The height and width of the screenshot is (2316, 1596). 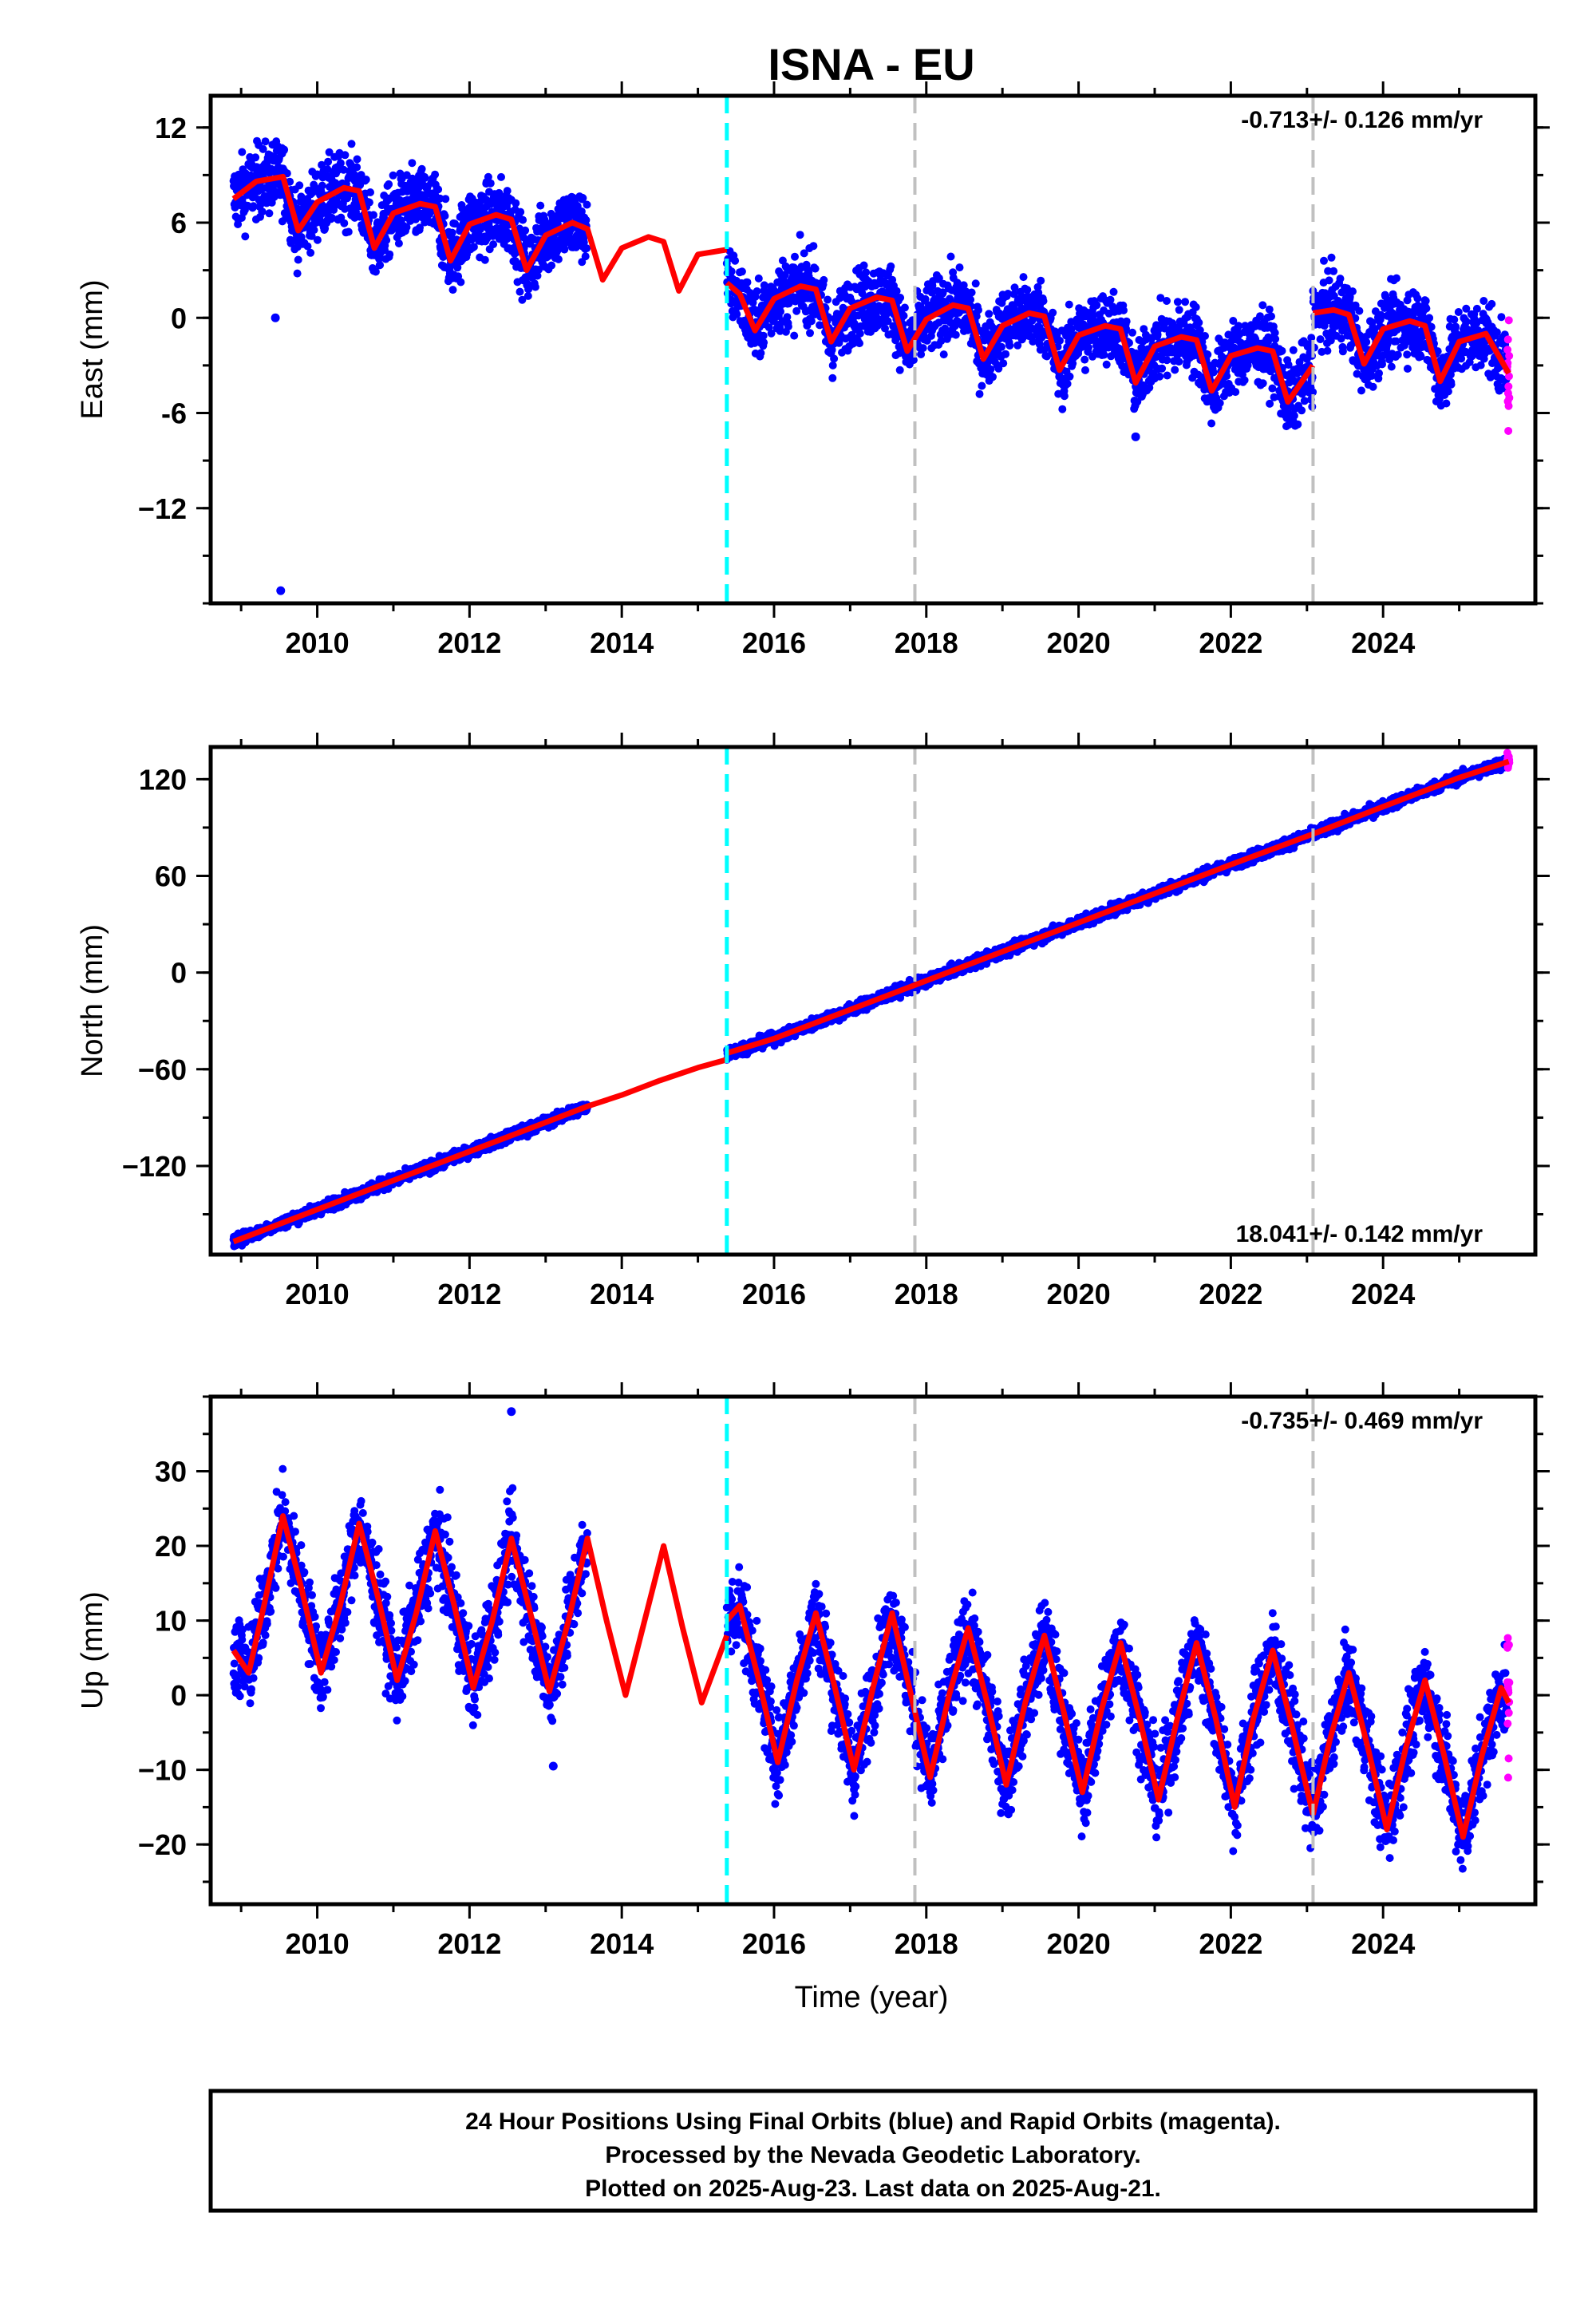 What do you see at coordinates (174, 413) in the screenshot?
I see `y-tick-label: -6` at bounding box center [174, 413].